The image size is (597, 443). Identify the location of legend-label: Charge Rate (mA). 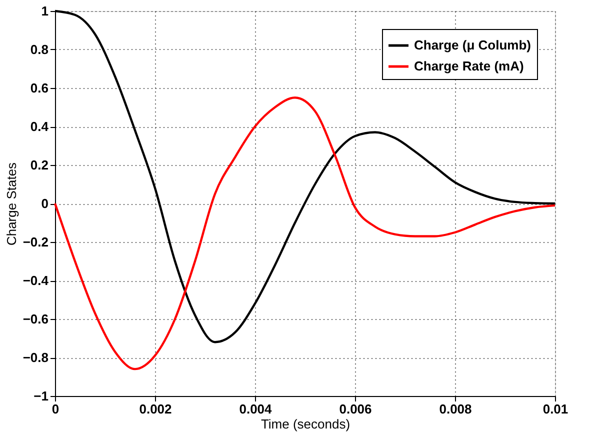
(469, 66).